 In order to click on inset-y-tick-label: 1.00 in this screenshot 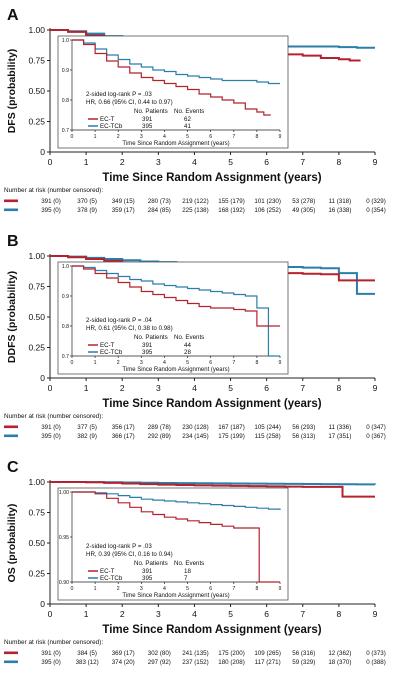, I will do `click(64, 493)`.